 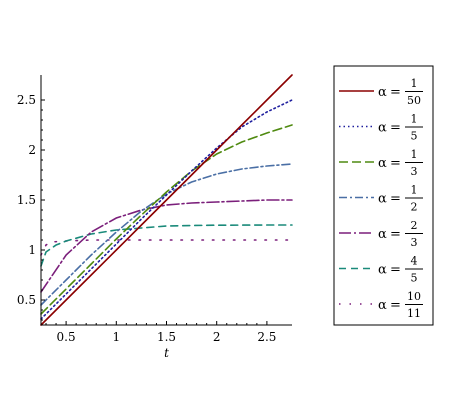 I want to click on legend-denominator: 50, so click(x=414, y=100).